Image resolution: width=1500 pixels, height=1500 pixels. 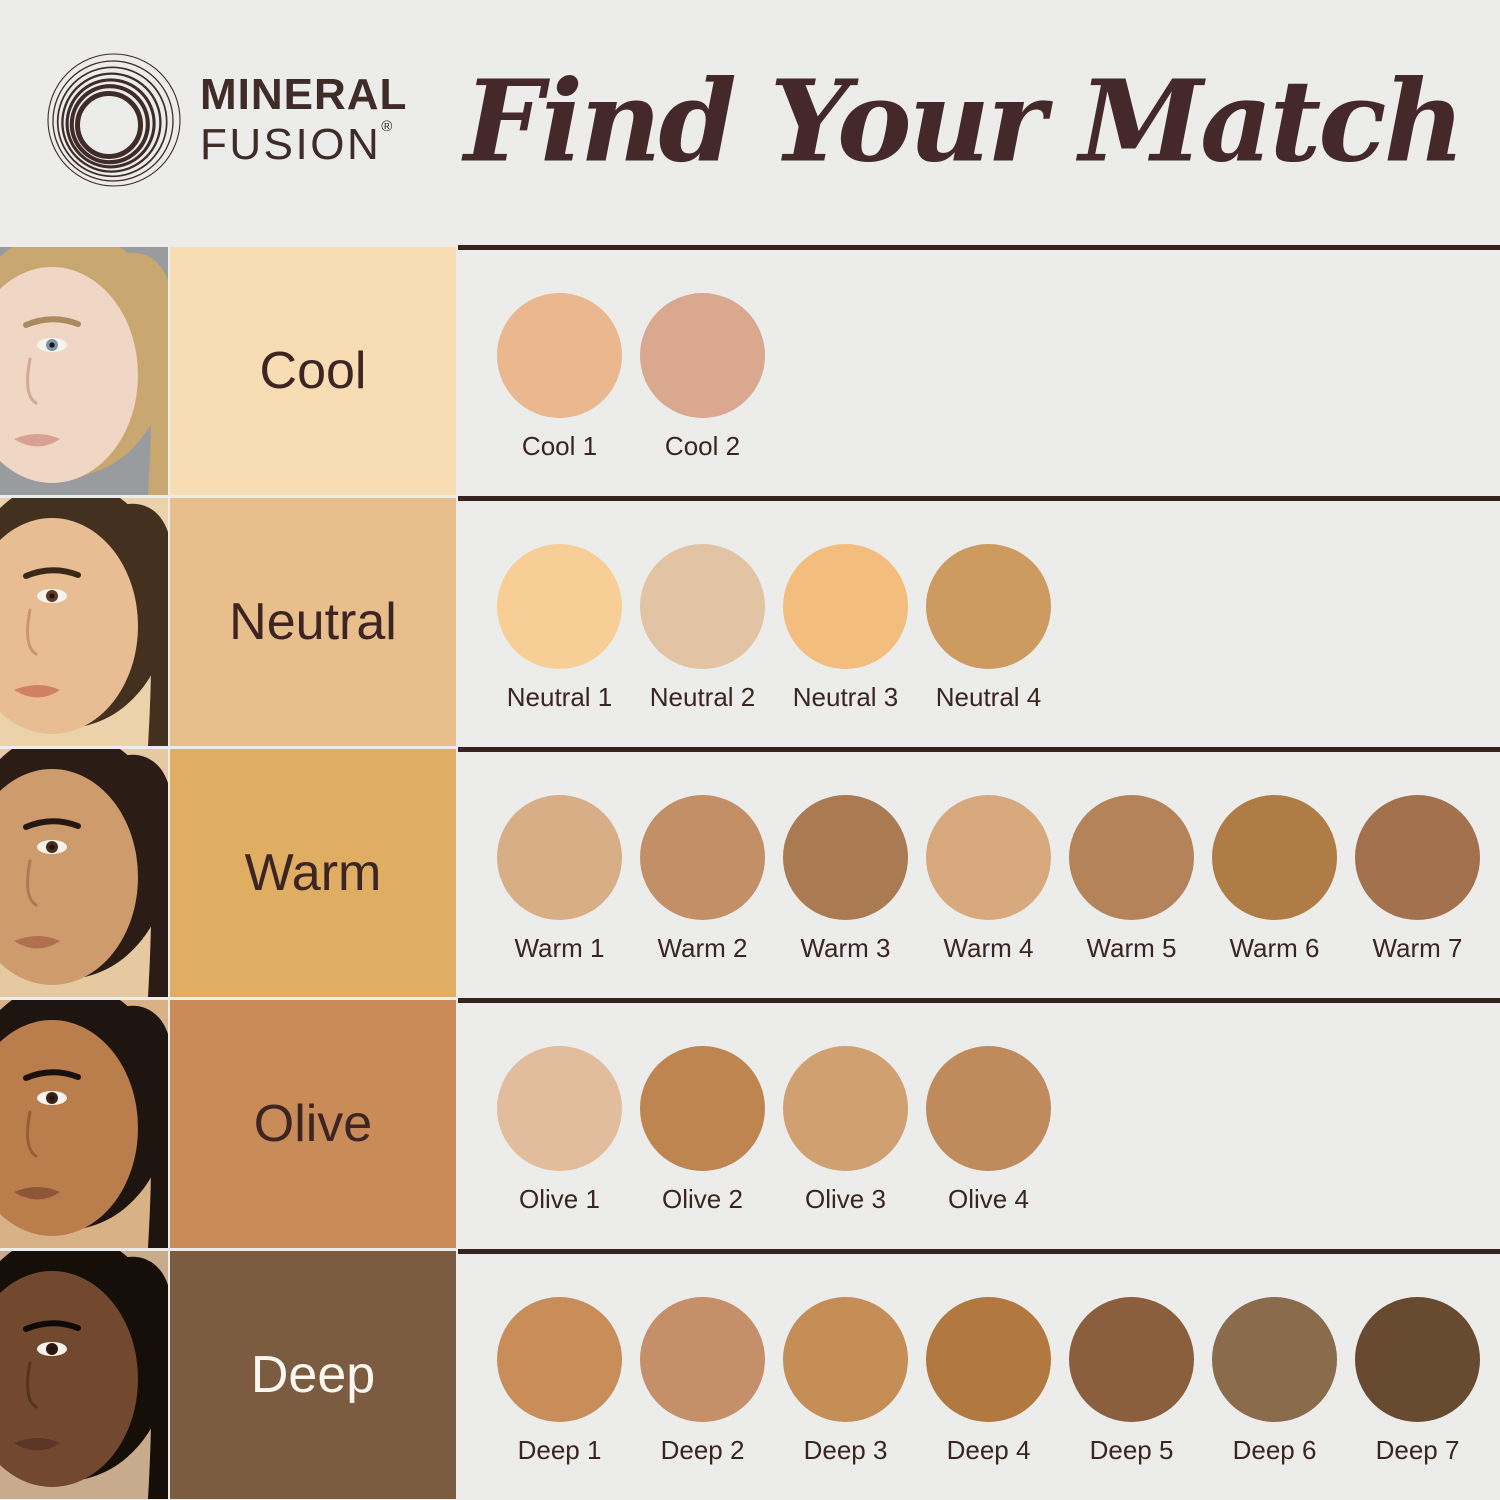 I want to click on shade-swatch-panel: Olive 1 Olive 2 Olive 3 Olive 4, so click(x=979, y=1123).